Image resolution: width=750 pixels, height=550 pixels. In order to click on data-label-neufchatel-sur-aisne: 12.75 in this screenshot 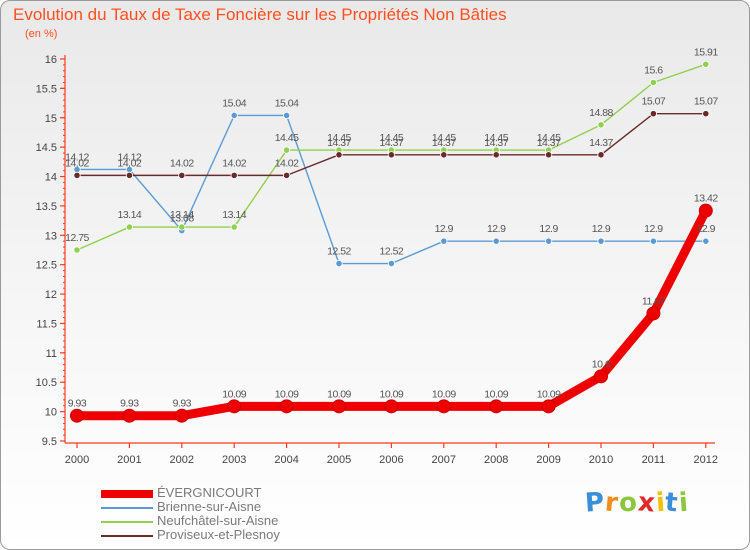, I will do `click(77, 238)`.